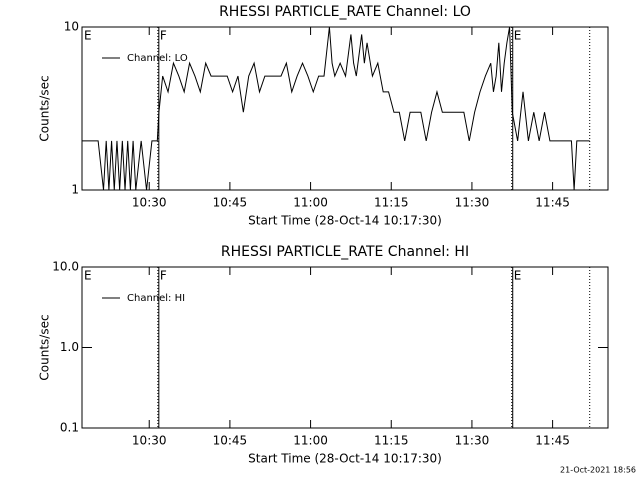  What do you see at coordinates (65, 267) in the screenshot?
I see `y-tick-label: 10.0` at bounding box center [65, 267].